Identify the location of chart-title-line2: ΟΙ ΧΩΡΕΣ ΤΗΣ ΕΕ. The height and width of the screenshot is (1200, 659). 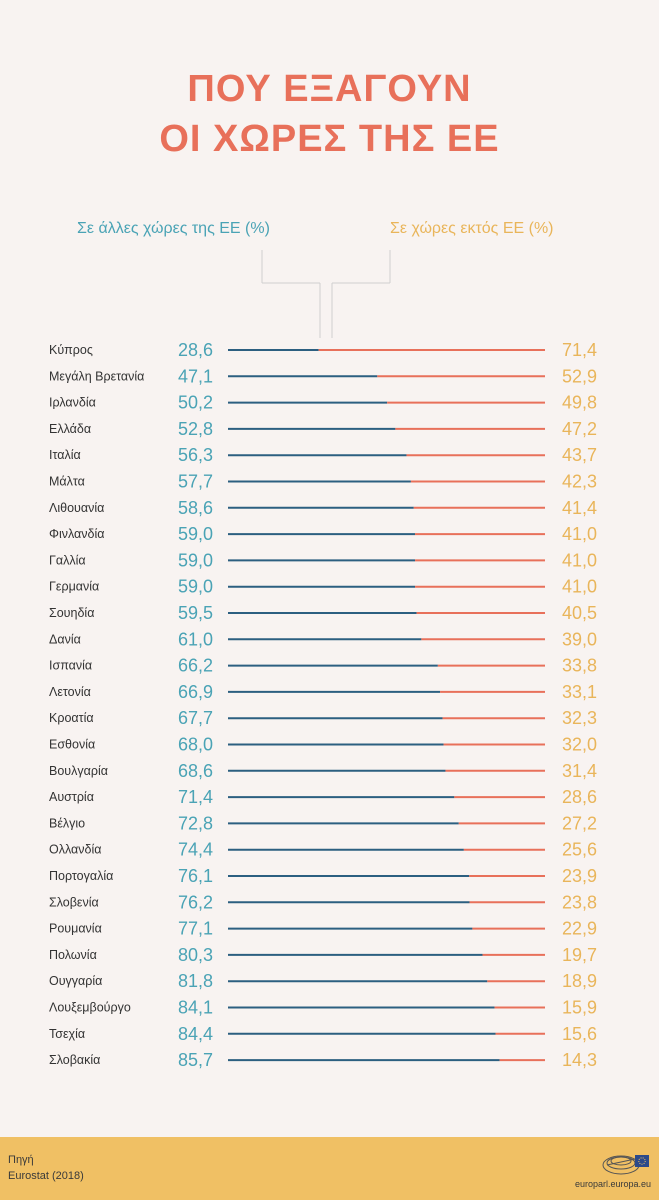
(329, 139).